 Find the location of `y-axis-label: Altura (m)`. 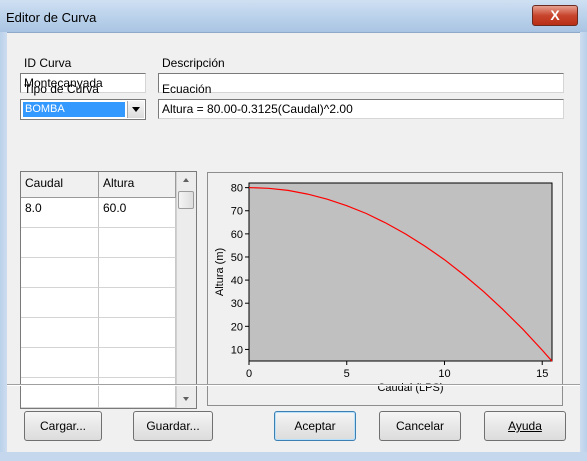

y-axis-label: Altura (m) is located at coordinates (220, 272).